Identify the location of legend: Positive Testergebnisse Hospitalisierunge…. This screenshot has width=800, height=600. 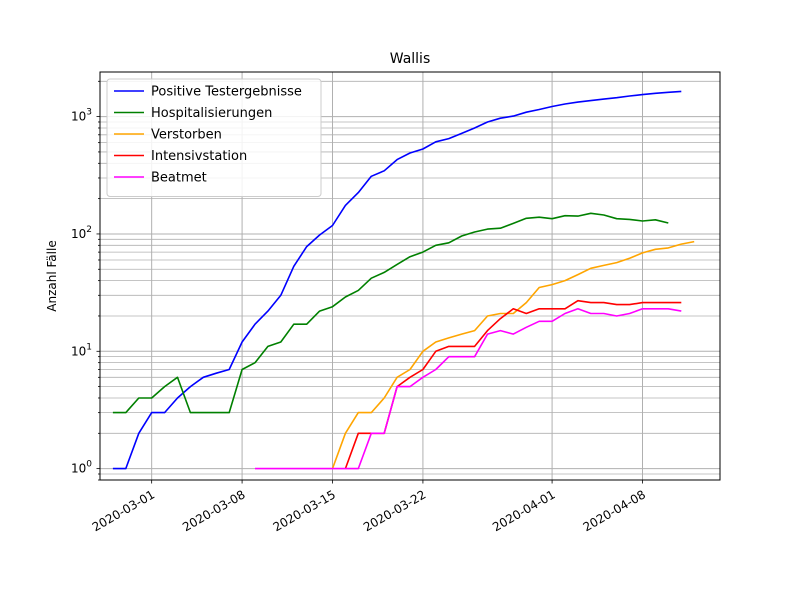
(214, 137).